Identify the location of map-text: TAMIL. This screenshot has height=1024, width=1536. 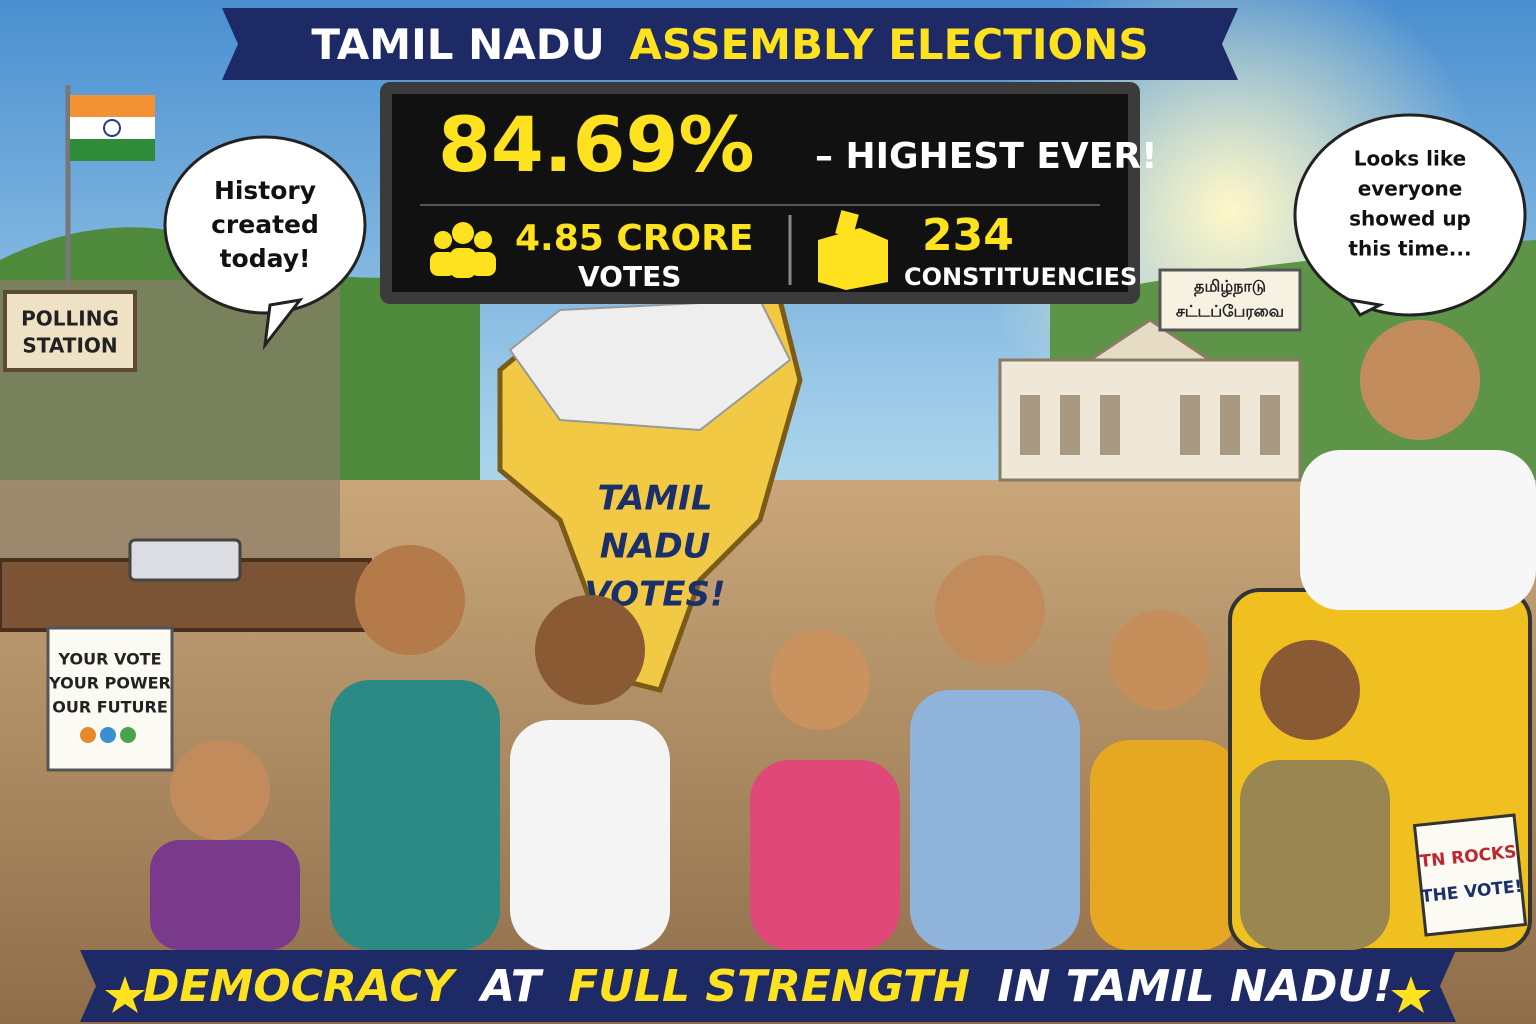
(654, 499).